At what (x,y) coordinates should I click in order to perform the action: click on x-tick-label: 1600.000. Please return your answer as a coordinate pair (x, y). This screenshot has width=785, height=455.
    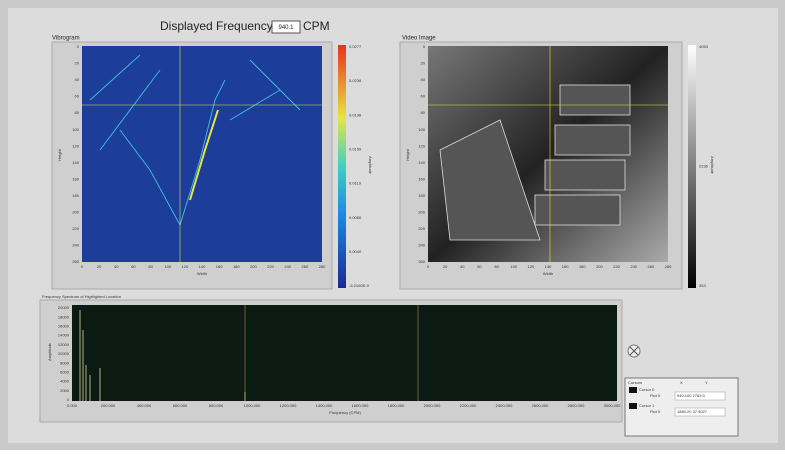
    Looking at the image, I should click on (360, 405).